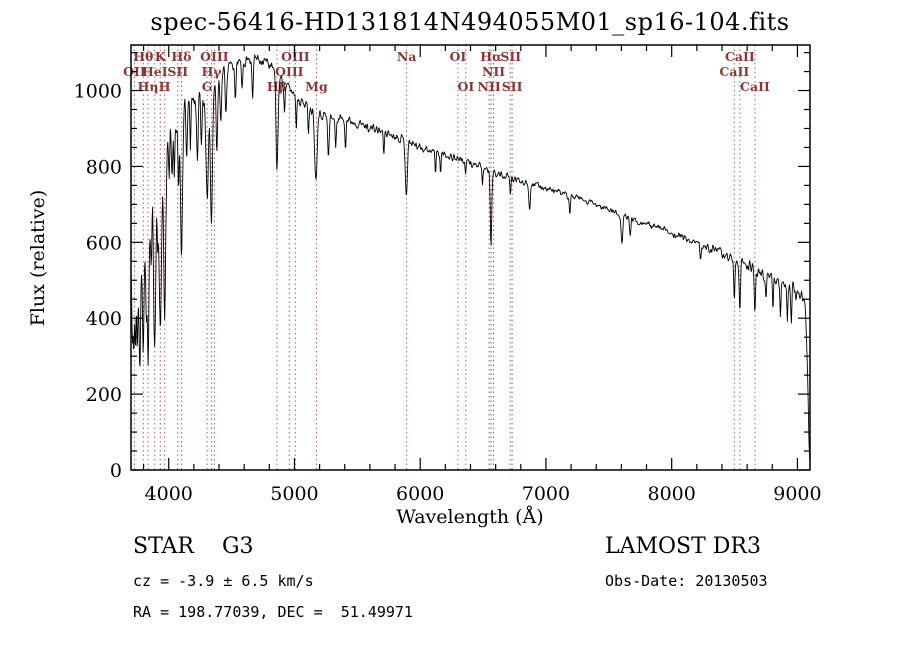 The image size is (900, 649). I want to click on spectral-line-label: HeI, so click(155, 71).